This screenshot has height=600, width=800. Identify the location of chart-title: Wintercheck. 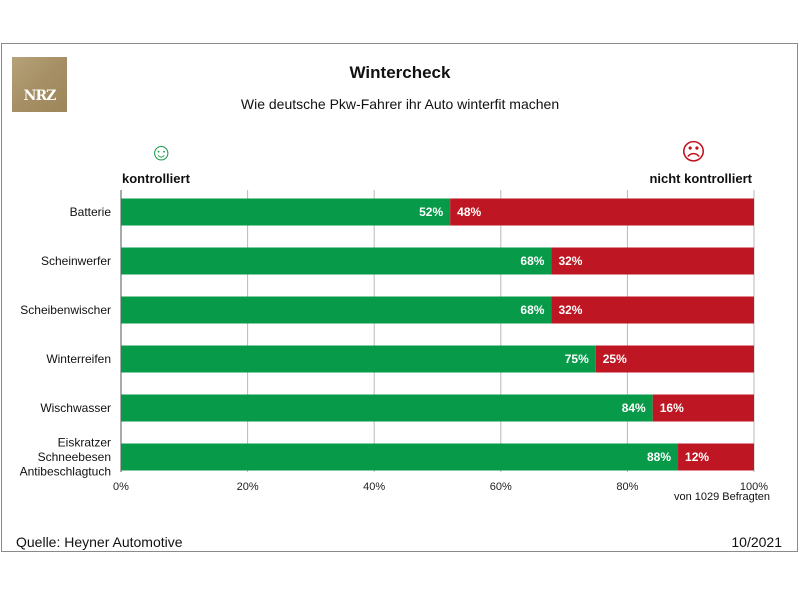
(400, 72).